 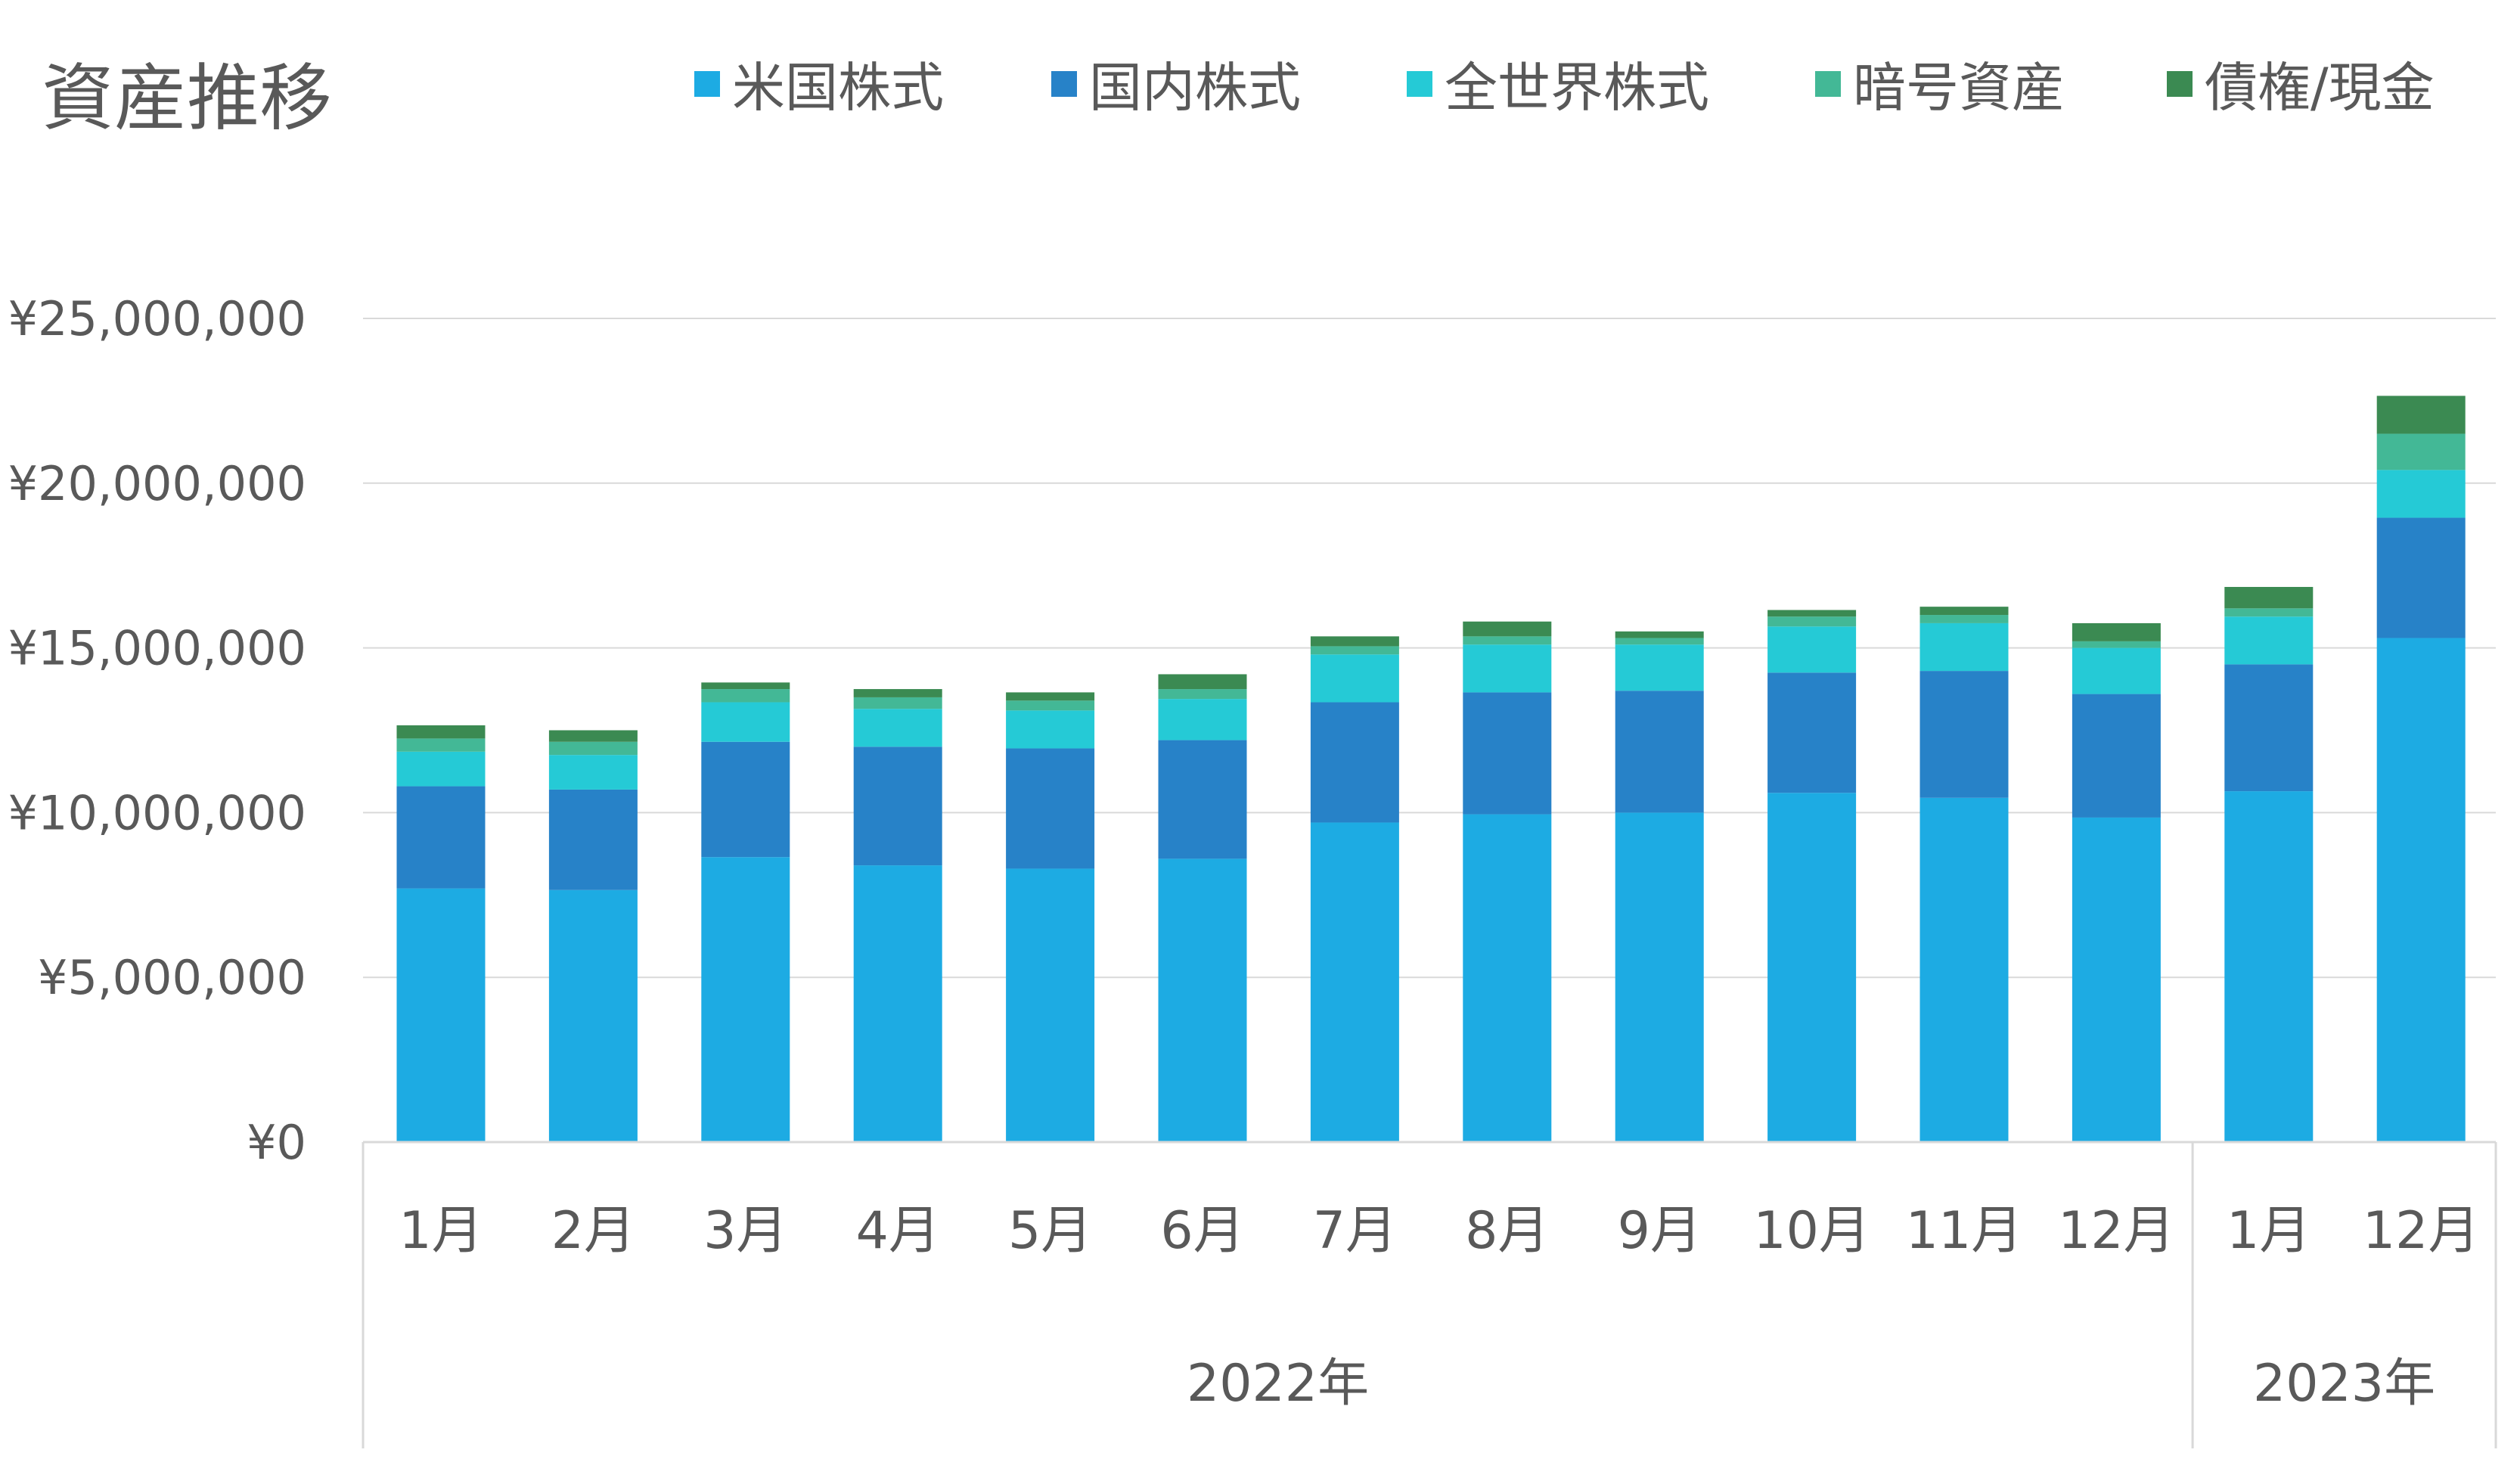 What do you see at coordinates (1964, 1231) in the screenshot?
I see `x-tick-label: 11月` at bounding box center [1964, 1231].